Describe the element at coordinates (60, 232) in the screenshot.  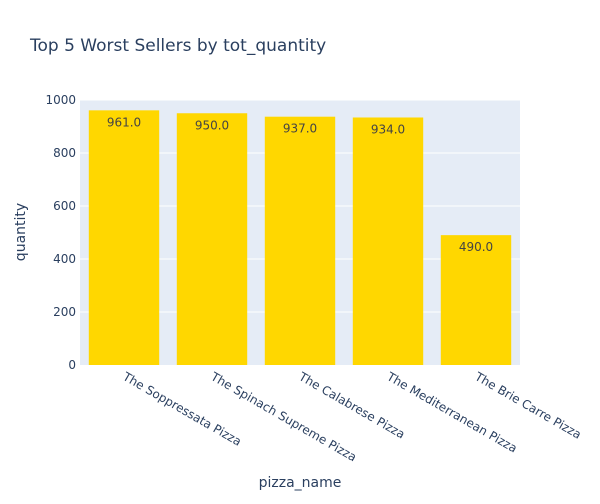
I see `y-axis-ticks: 0 200 400 600 800 1000` at that location.